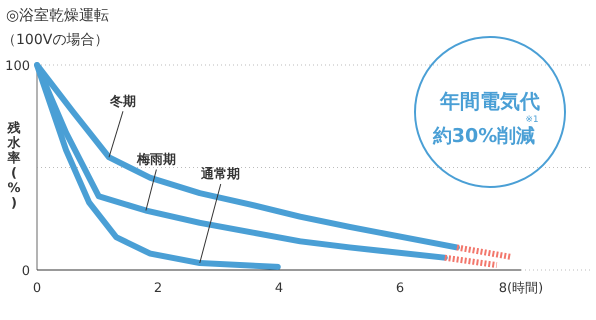 This screenshot has height=320, width=596. What do you see at coordinates (279, 288) in the screenshot?
I see `x-tick-label: 4` at bounding box center [279, 288].